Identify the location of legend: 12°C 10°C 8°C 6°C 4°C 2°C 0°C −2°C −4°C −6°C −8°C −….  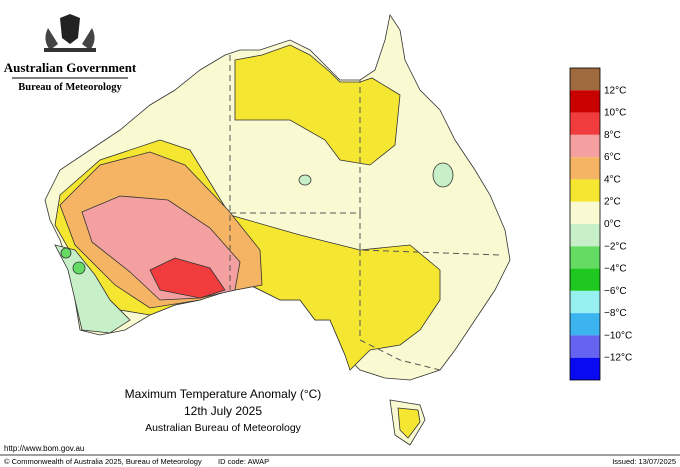
(600, 224).